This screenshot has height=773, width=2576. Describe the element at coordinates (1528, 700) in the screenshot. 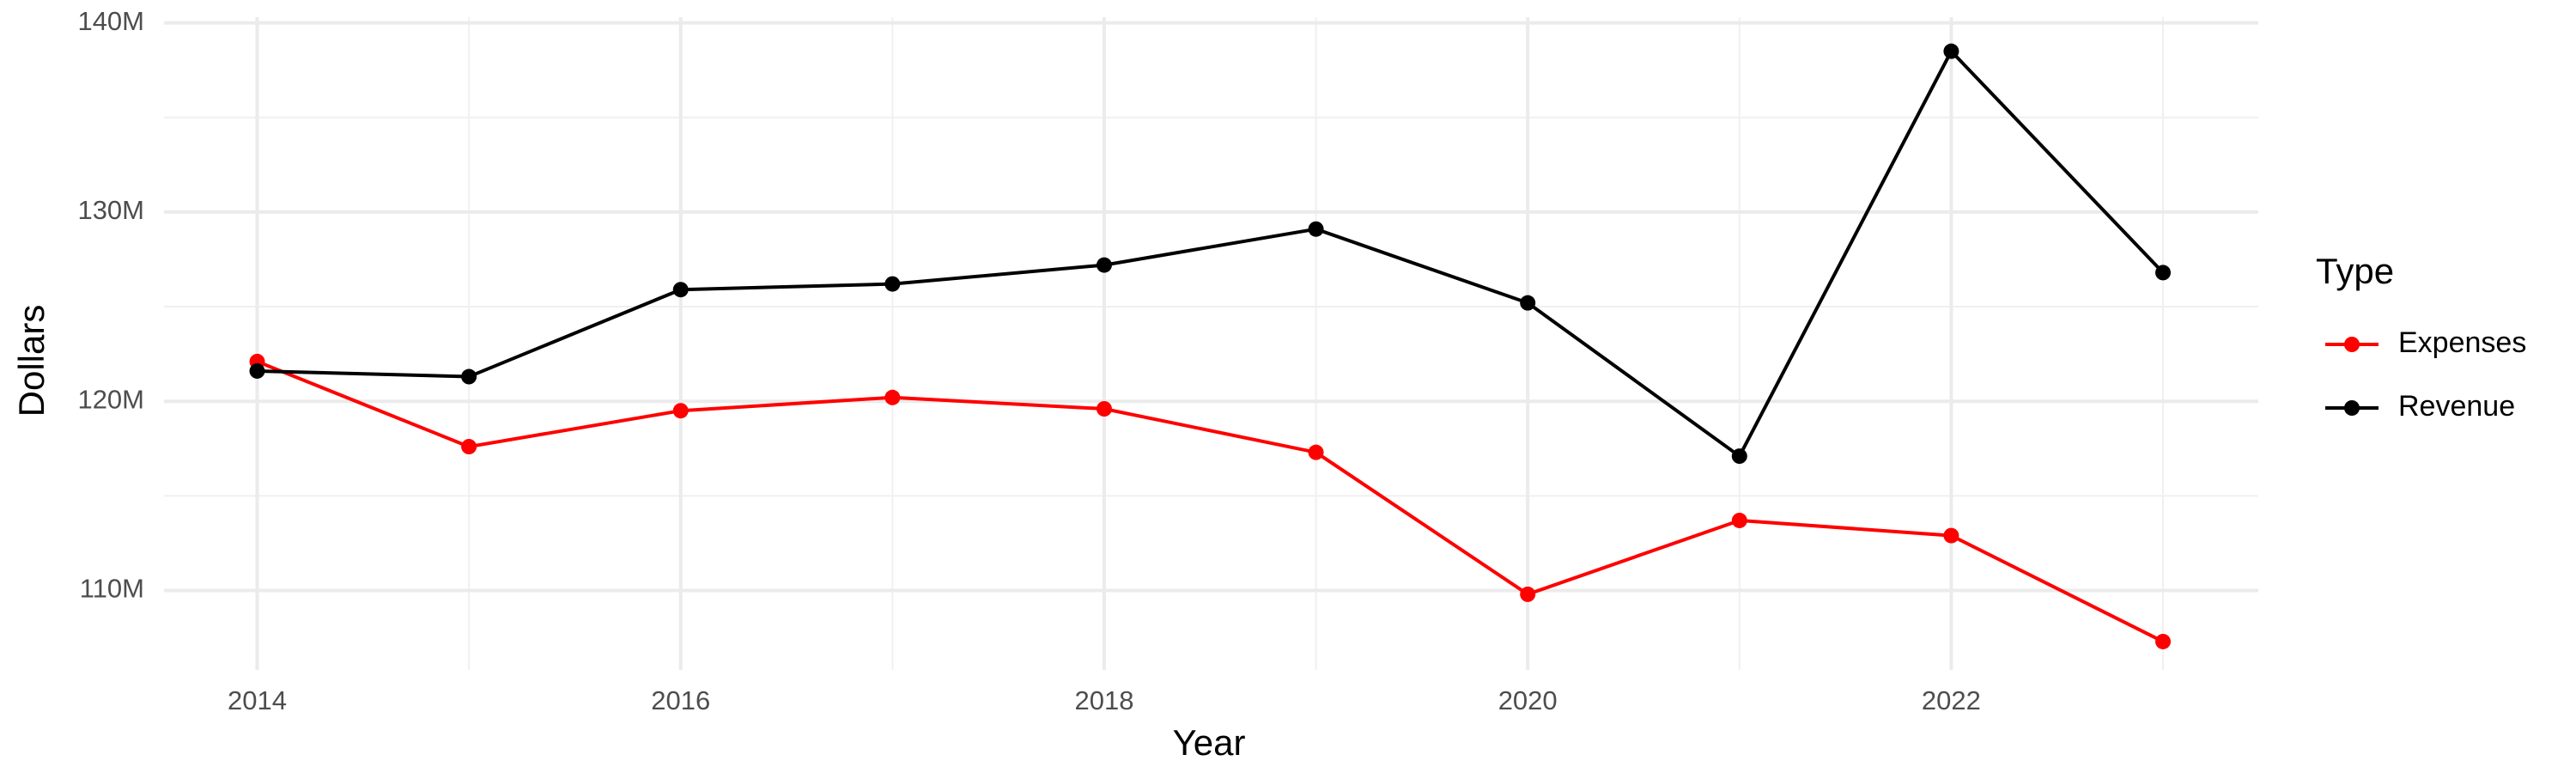

I see `x-tick-label: 2020` at that location.